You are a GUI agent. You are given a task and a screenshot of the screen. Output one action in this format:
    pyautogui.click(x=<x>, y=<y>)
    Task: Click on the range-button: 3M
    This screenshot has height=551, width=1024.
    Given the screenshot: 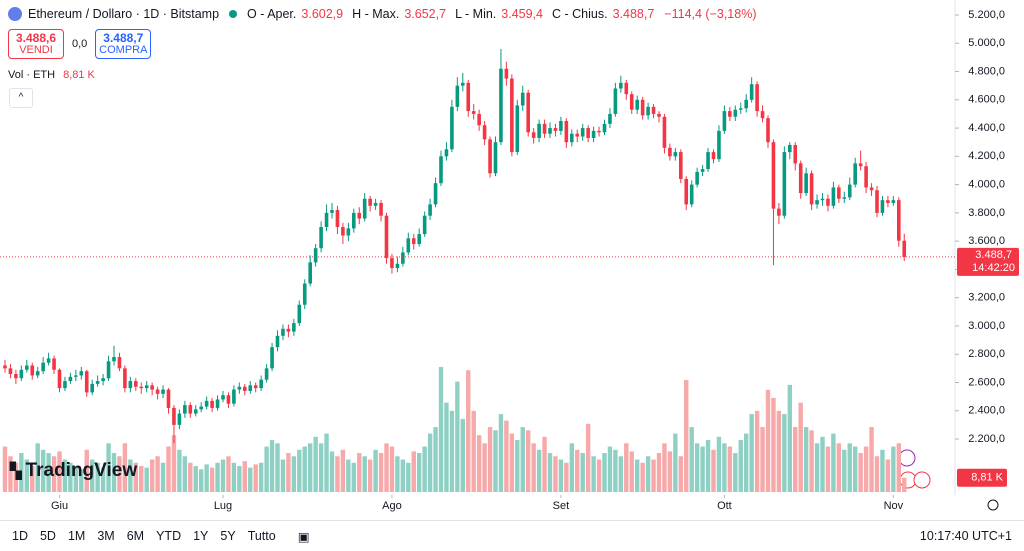 What is the action you would take?
    pyautogui.click(x=106, y=536)
    